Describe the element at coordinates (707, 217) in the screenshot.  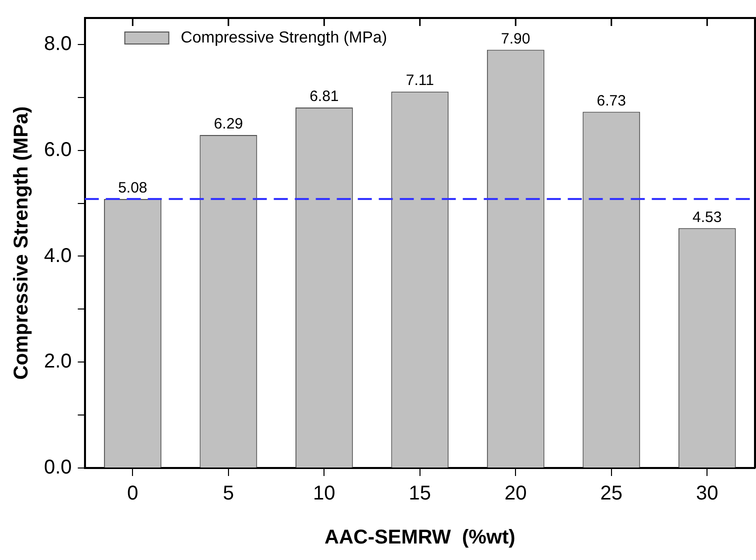
I see `data-label: 4.53` at that location.